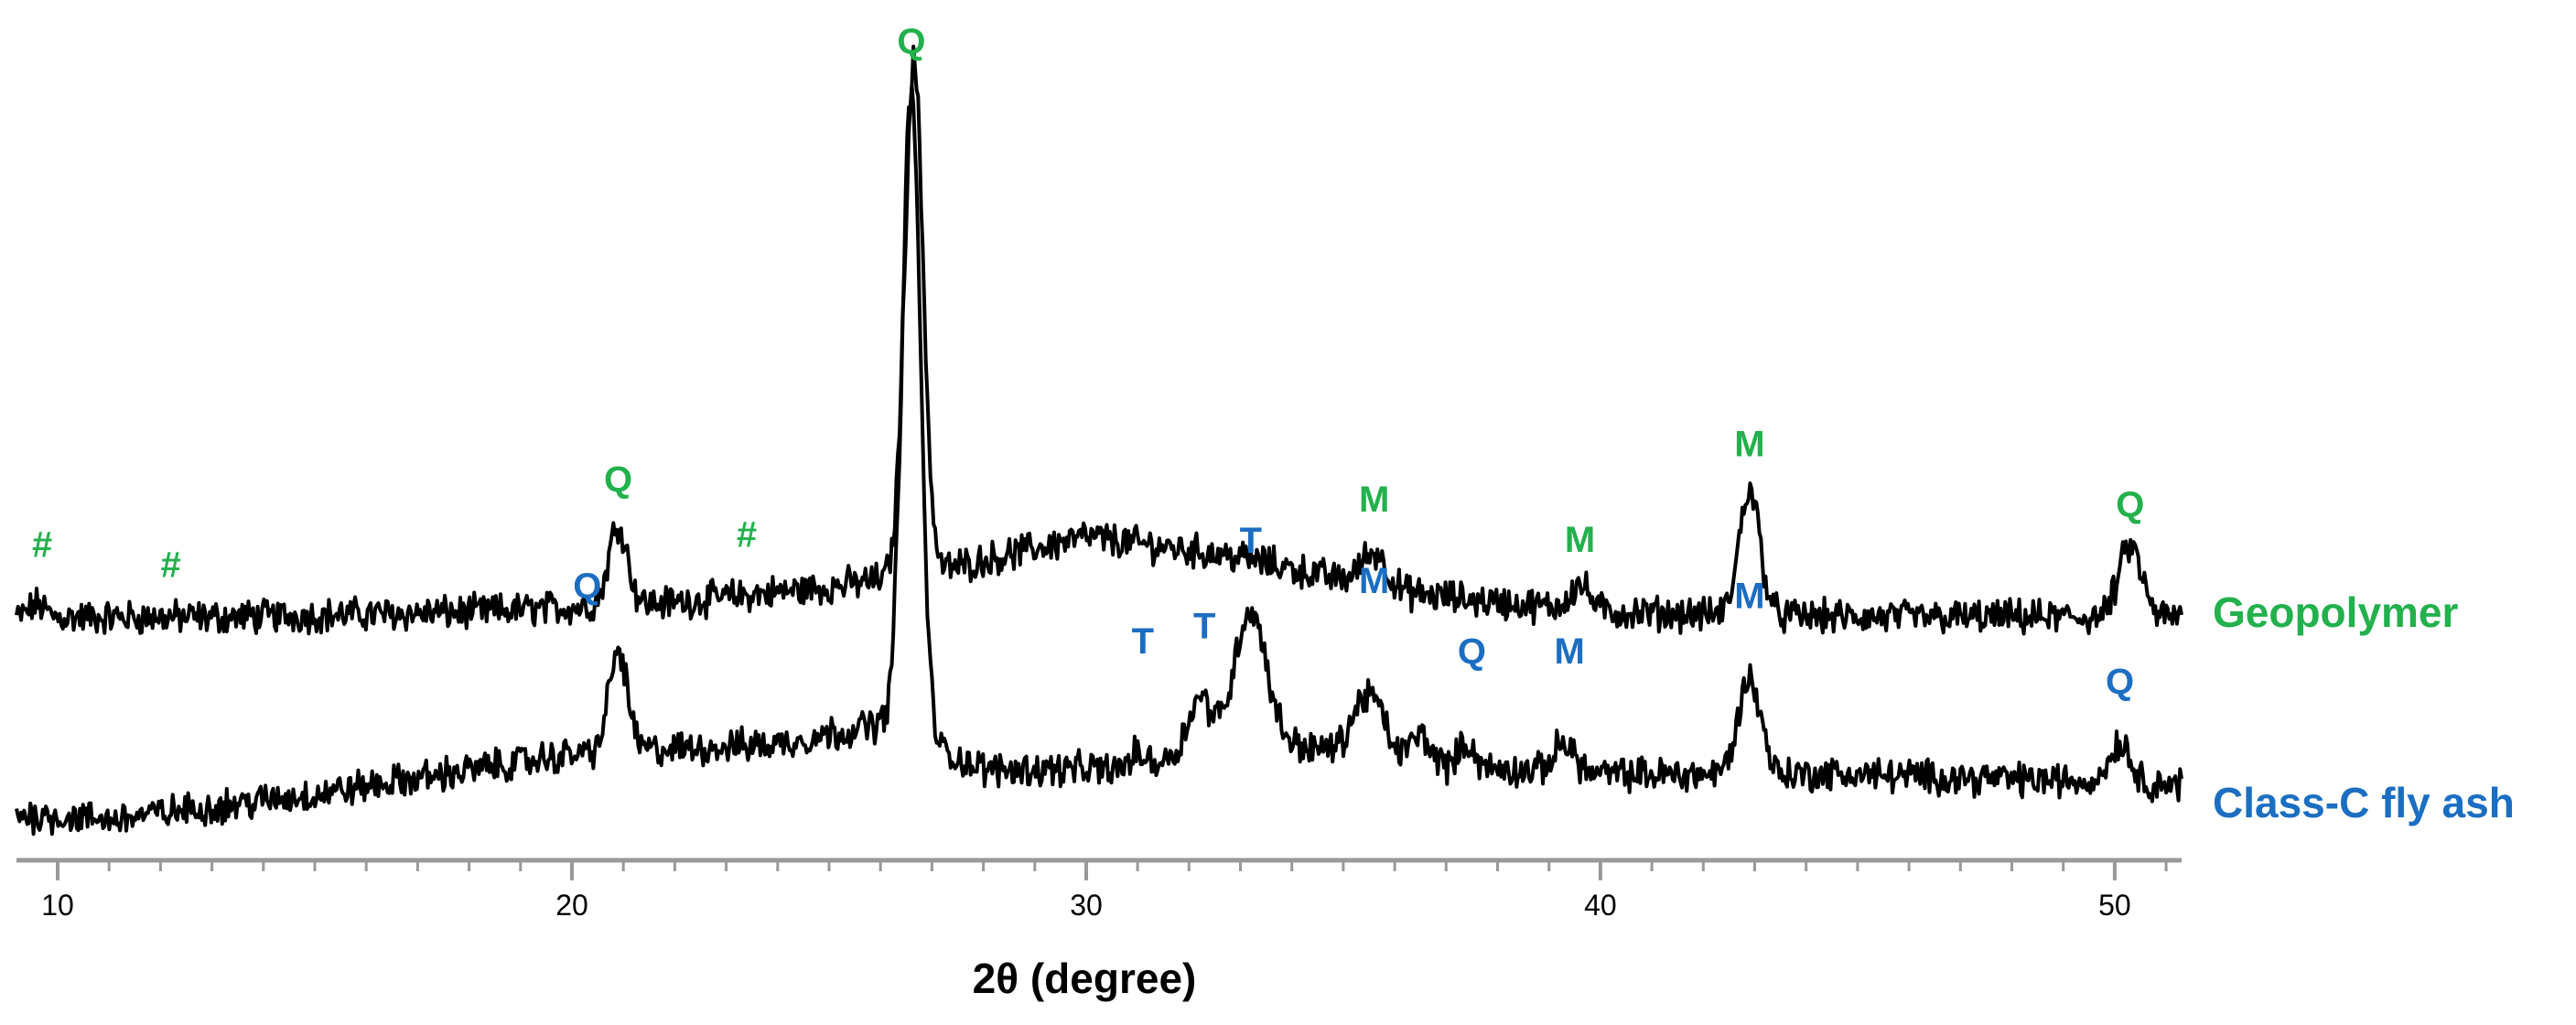  What do you see at coordinates (1099, 930) in the screenshot?
I see `x-axis: 10 20 30 40 50 2θ (degree)` at bounding box center [1099, 930].